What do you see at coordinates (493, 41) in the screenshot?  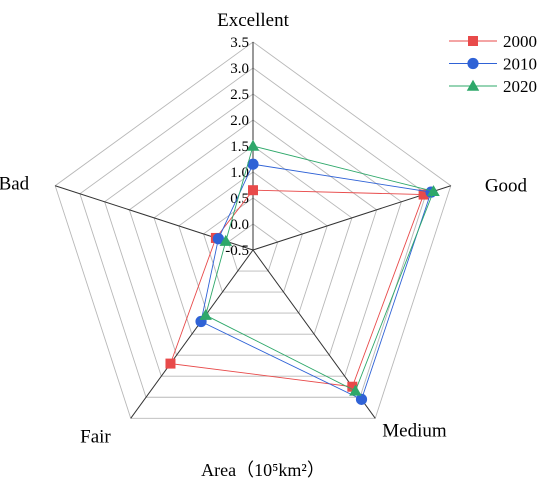 I see `legend-item-2000: 2000` at bounding box center [493, 41].